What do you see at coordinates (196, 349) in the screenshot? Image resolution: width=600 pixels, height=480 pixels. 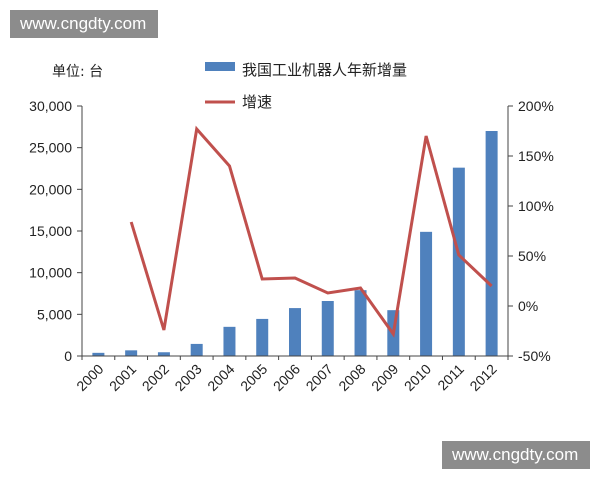 I see `bar-2003` at bounding box center [196, 349].